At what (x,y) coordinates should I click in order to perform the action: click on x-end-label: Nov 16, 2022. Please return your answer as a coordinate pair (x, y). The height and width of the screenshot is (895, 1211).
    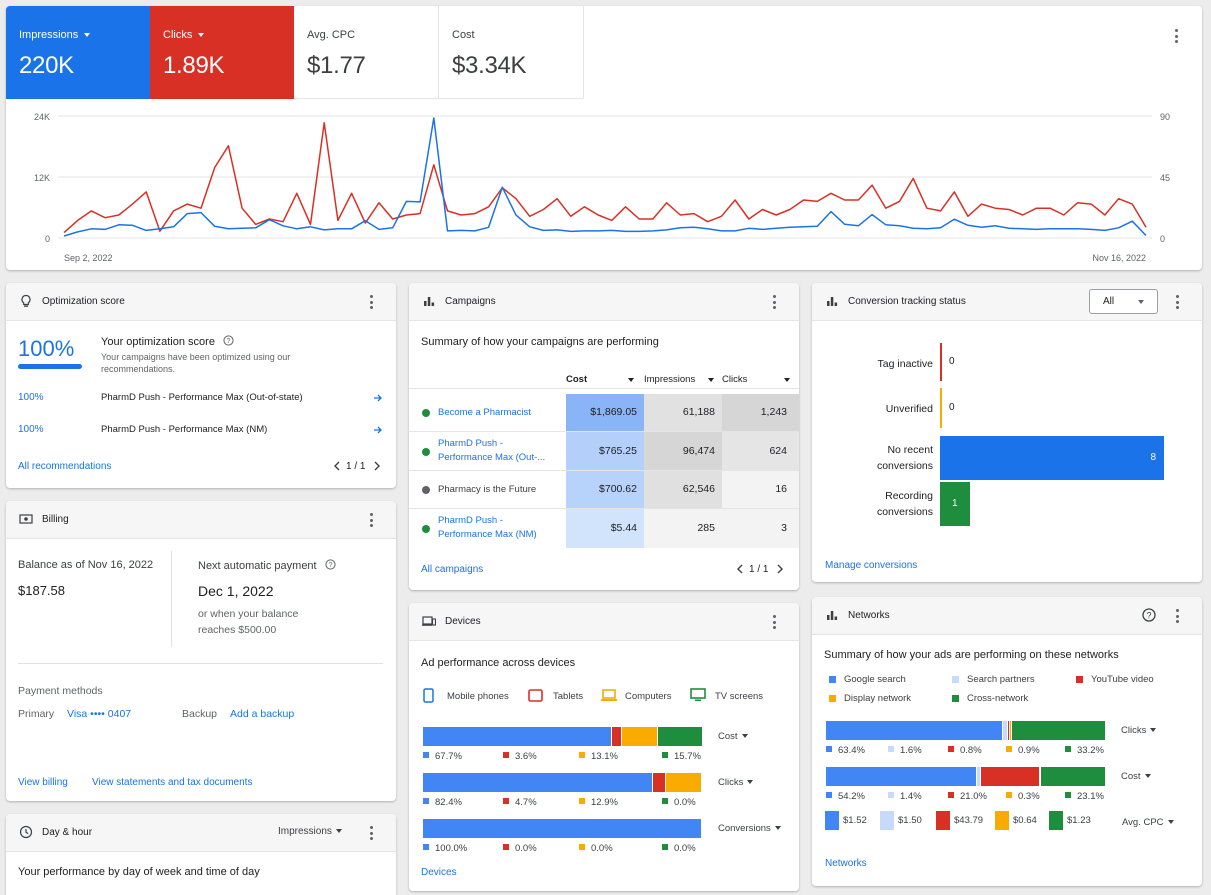
    Looking at the image, I should click on (1119, 258).